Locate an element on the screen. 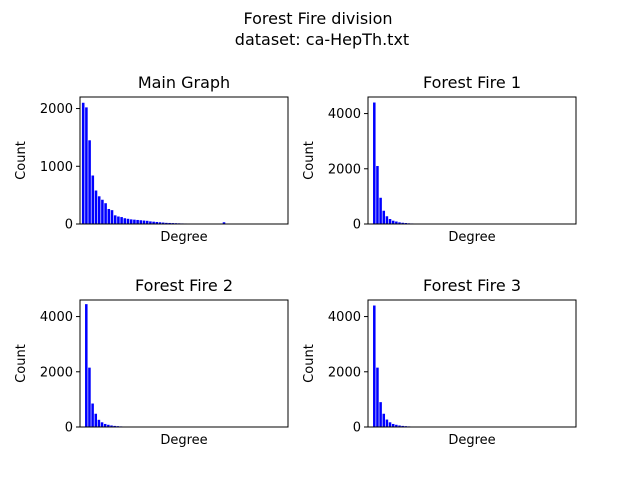 The image size is (640, 480). subplot-title: Forest Fire 3 is located at coordinates (472, 285).